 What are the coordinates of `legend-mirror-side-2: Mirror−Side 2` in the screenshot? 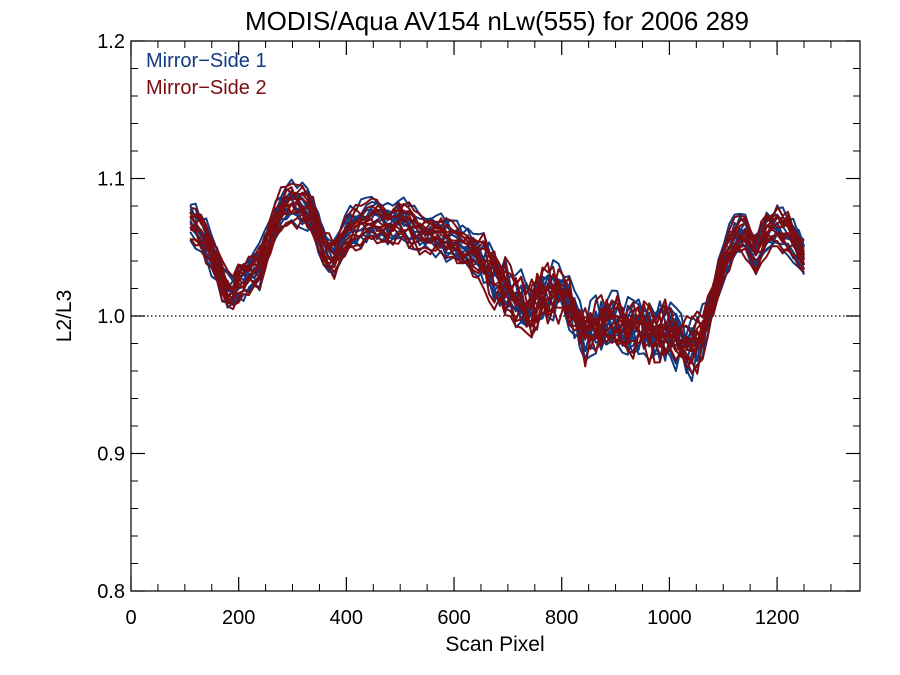 It's located at (206, 88).